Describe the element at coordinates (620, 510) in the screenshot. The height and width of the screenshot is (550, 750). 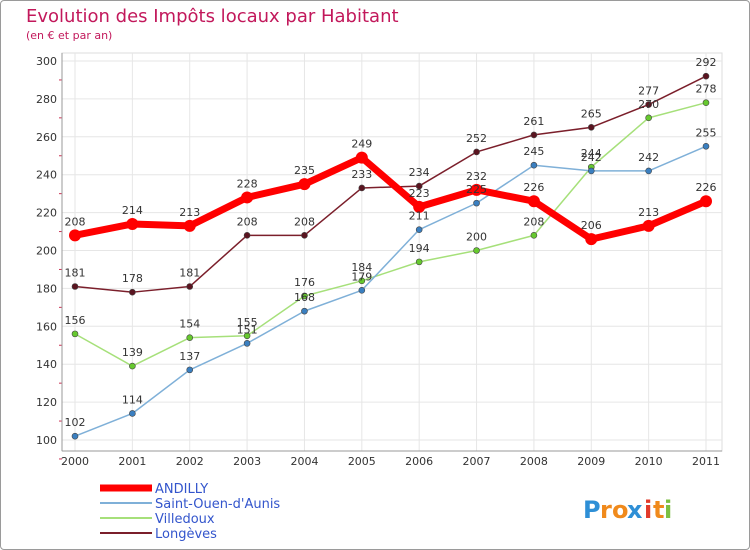
I see `logo-letter: o` at that location.